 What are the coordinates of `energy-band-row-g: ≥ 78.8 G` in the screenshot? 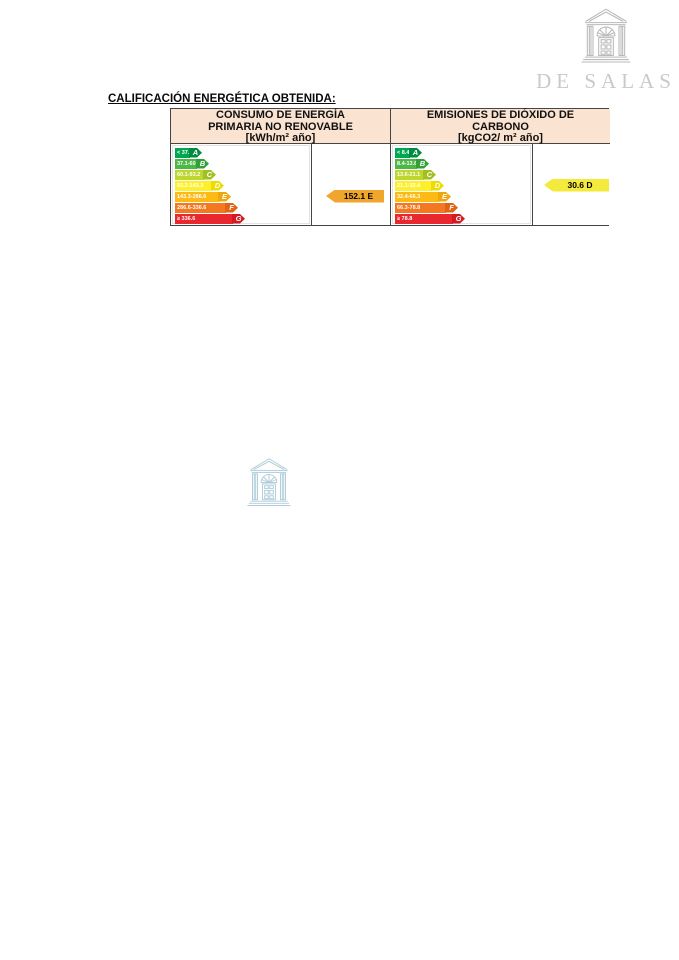 It's located at (462, 219).